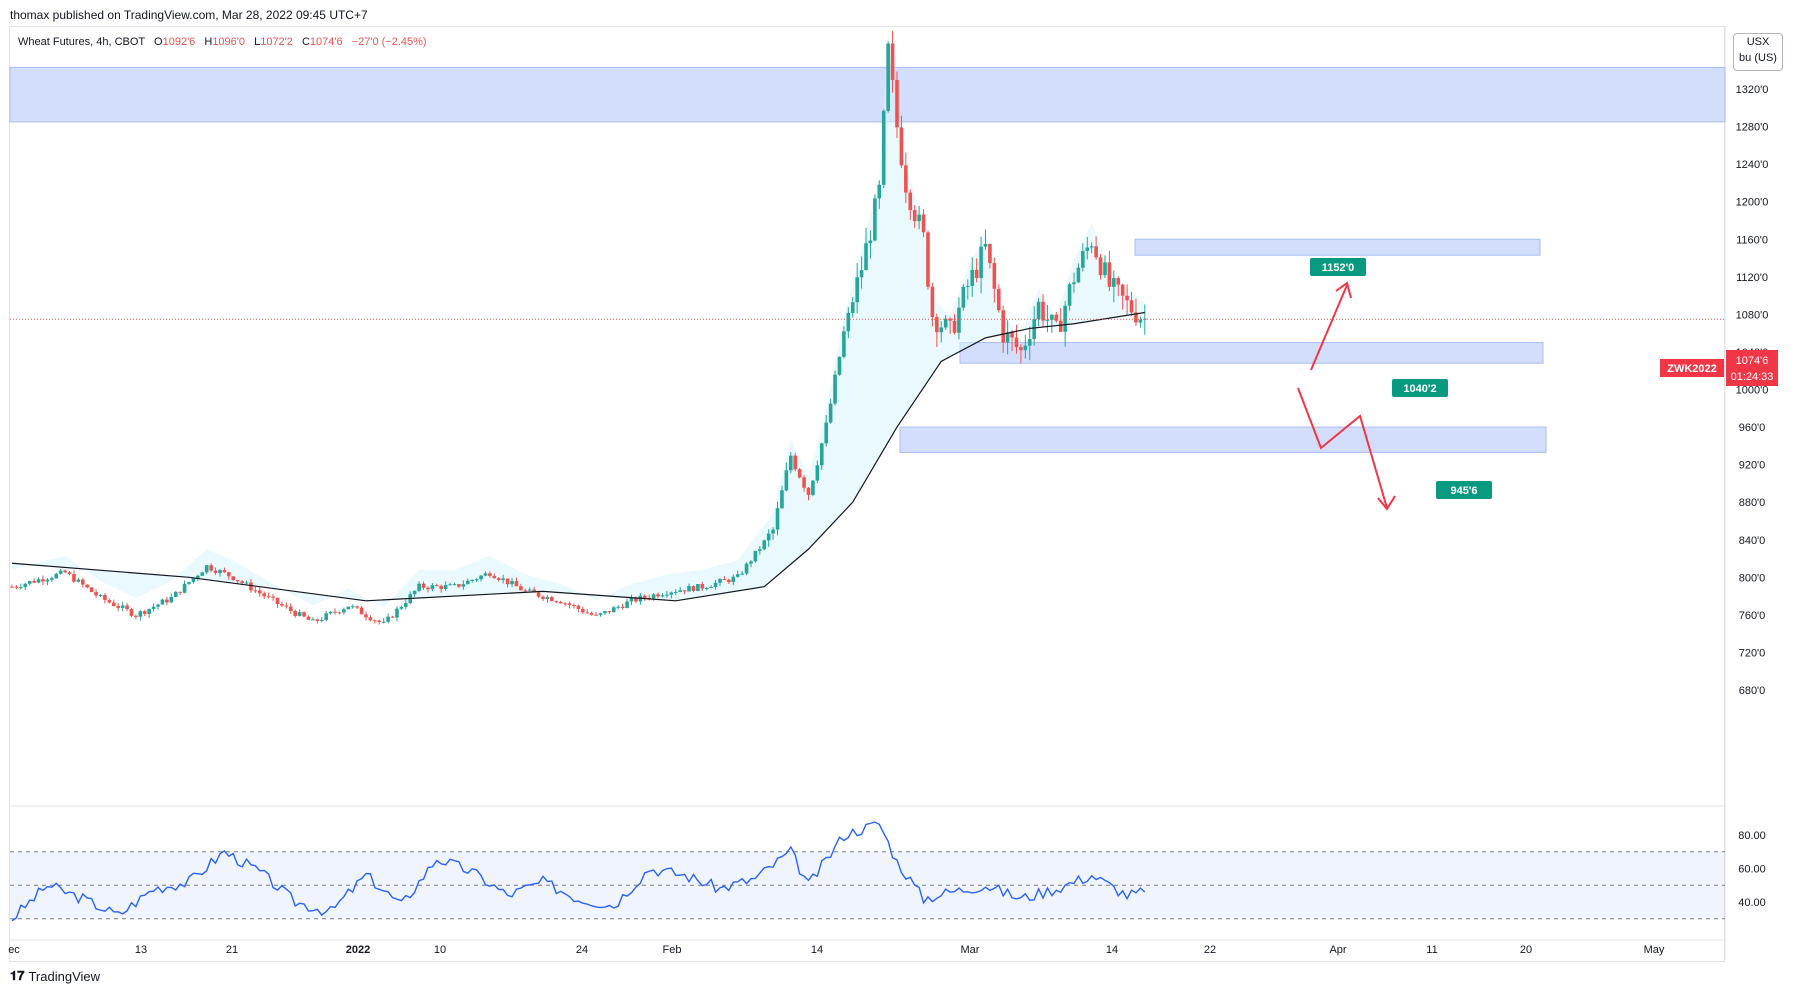 The width and height of the screenshot is (1799, 993). I want to click on arrow-down-head-icon, so click(1386, 503).